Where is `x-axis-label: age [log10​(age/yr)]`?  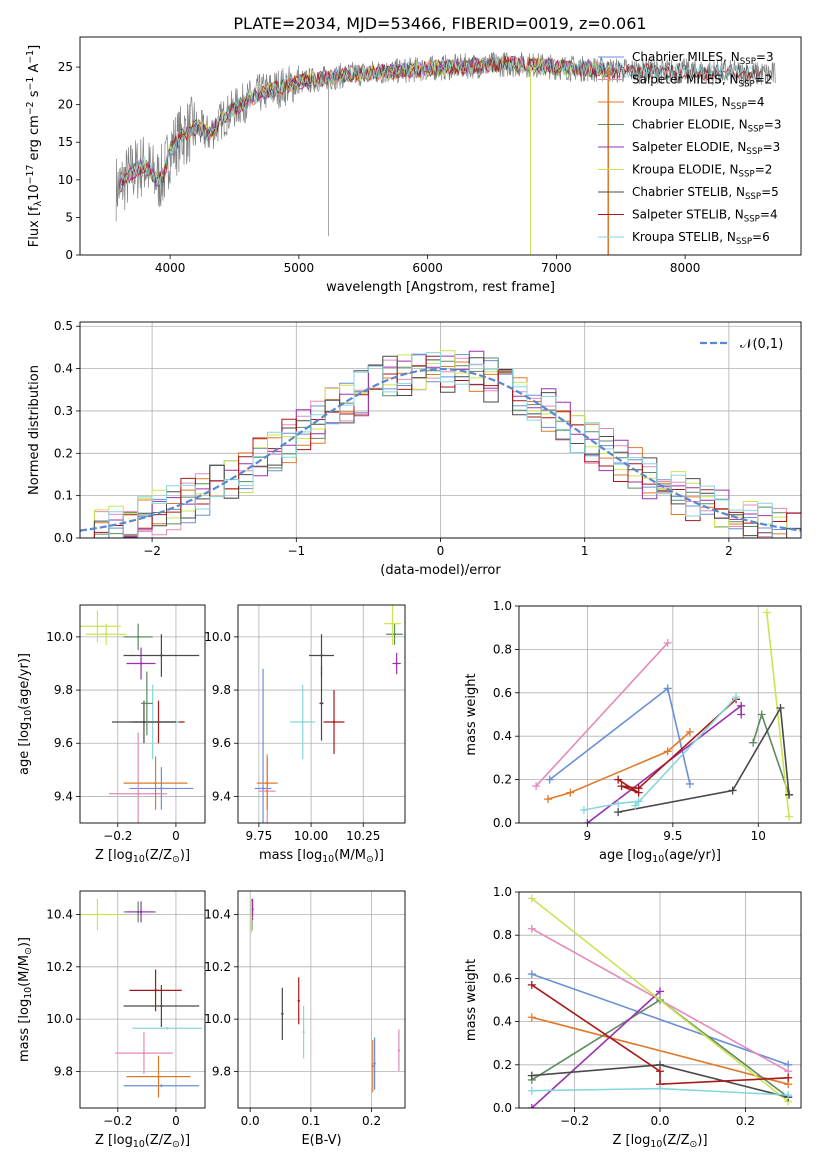
x-axis-label: age [log10​(age/yr)] is located at coordinates (660, 856).